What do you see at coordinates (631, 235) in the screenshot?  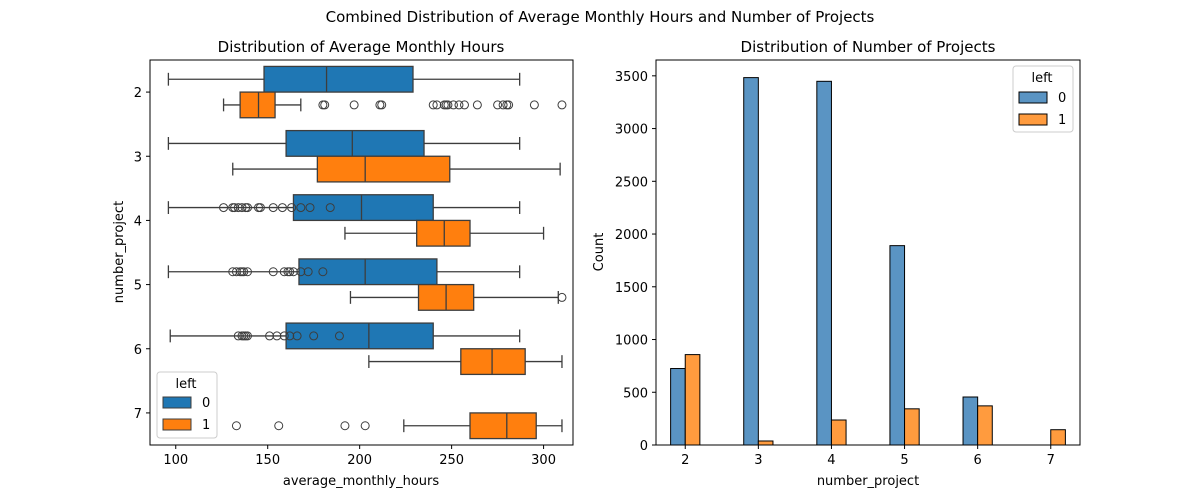 I see `bar-ytick-label: 2000` at bounding box center [631, 235].